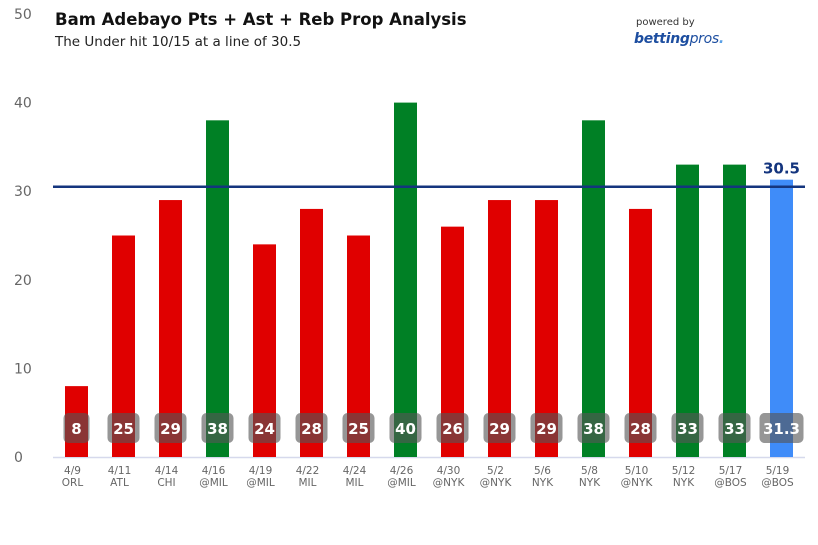 The image size is (818, 545). What do you see at coordinates (73, 483) in the screenshot?
I see `x-tick-opponent: ORL` at bounding box center [73, 483].